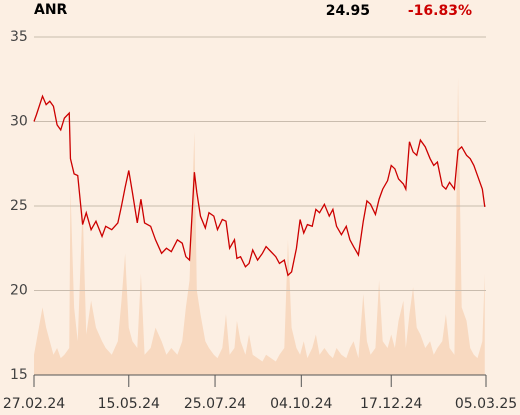  What do you see at coordinates (301, 404) in the screenshot?
I see `x-tick-label: 04.10.24` at bounding box center [301, 404].